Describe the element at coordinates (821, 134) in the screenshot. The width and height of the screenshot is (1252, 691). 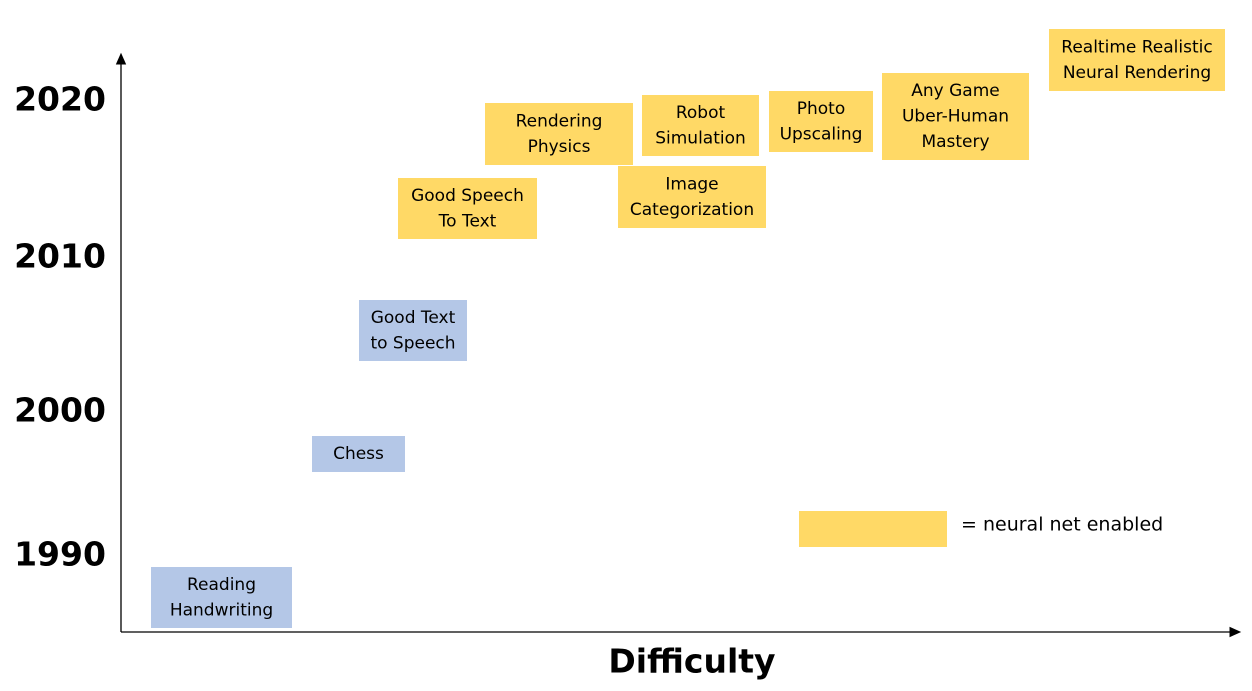
I see `node-label: Upscaling` at that location.